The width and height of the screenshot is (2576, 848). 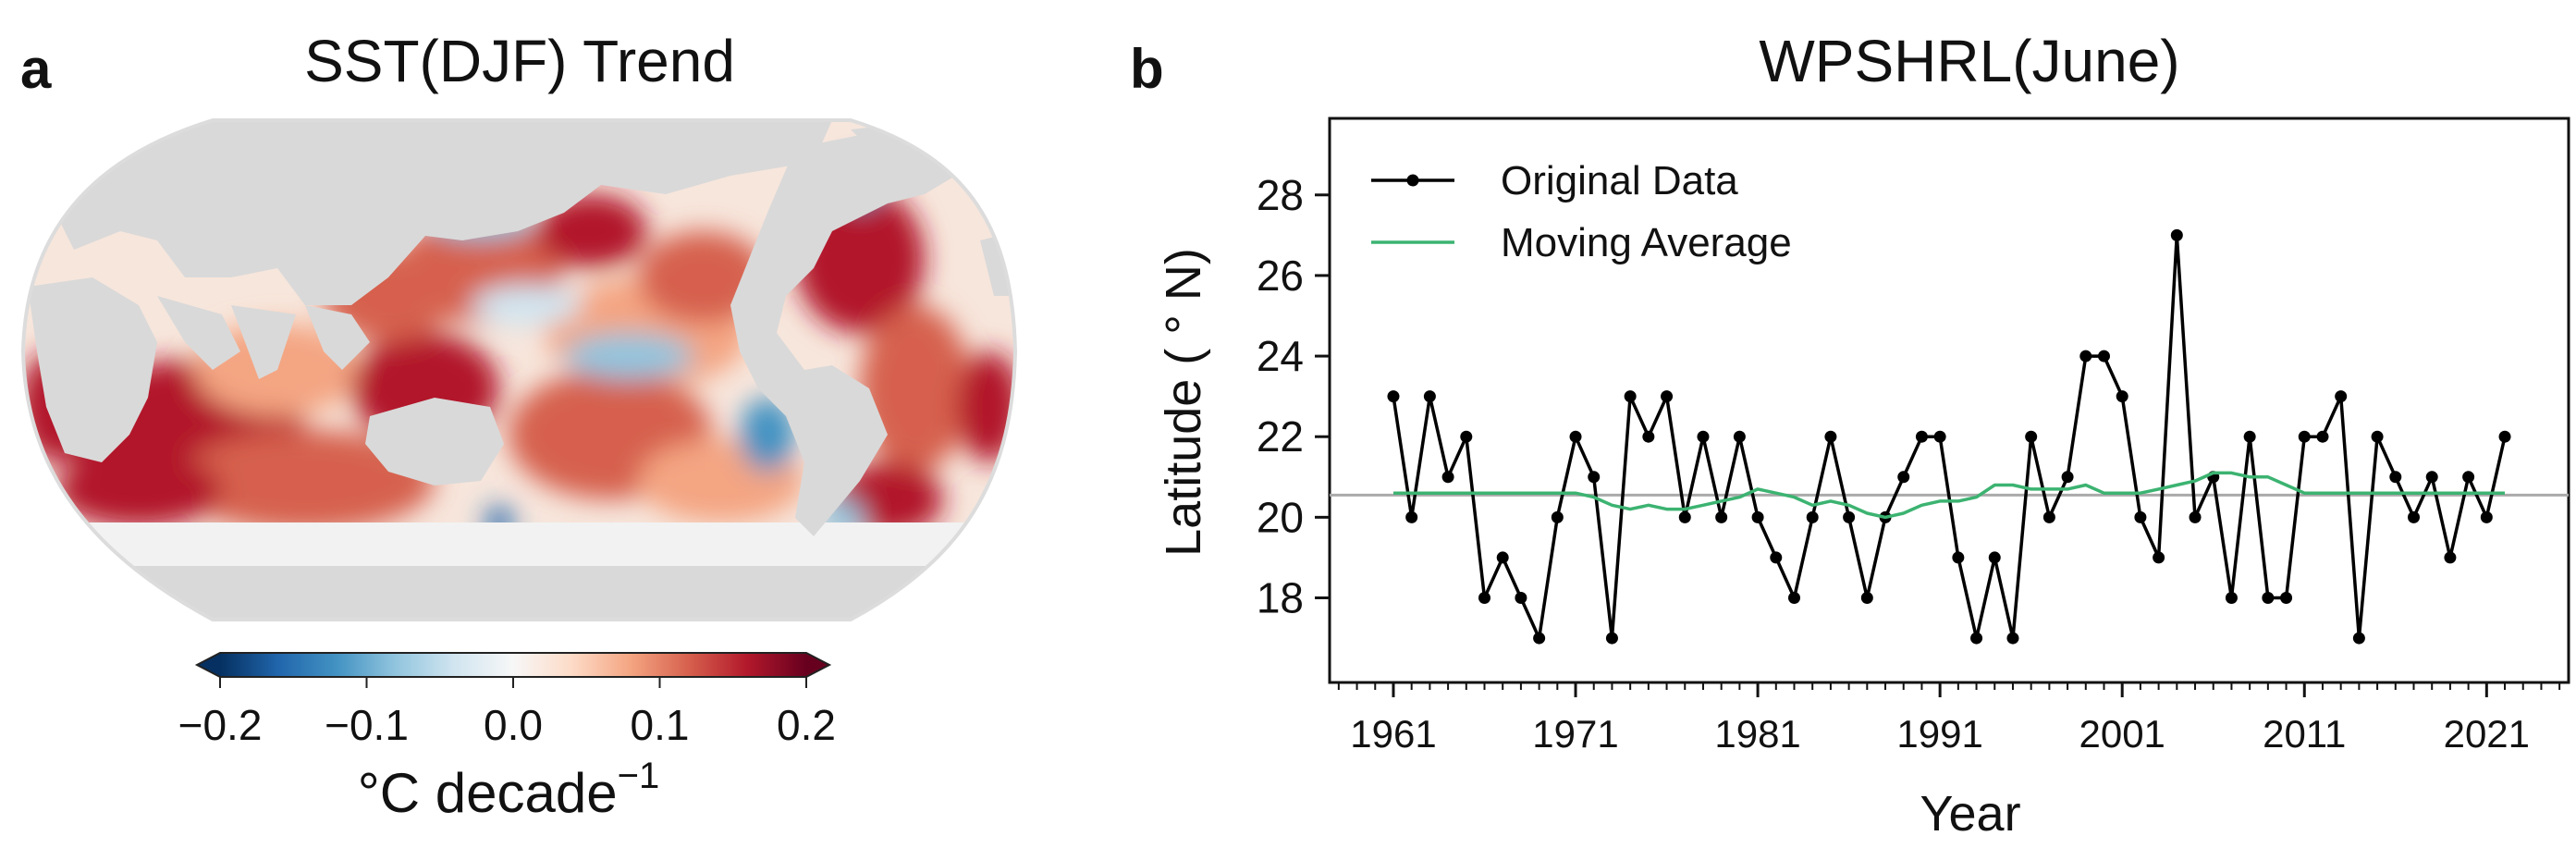 What do you see at coordinates (1757, 734) in the screenshot?
I see `x-tick-label: 1981` at bounding box center [1757, 734].